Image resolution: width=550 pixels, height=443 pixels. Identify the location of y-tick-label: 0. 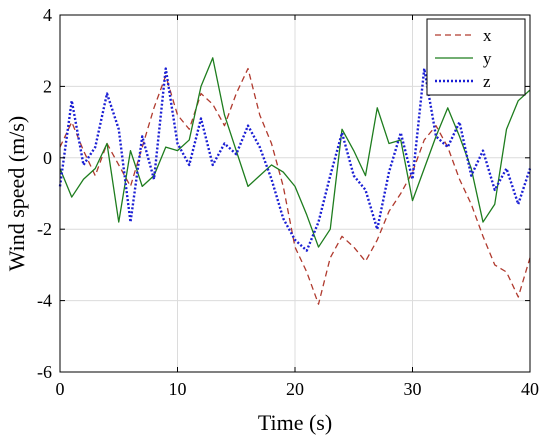
(47, 158).